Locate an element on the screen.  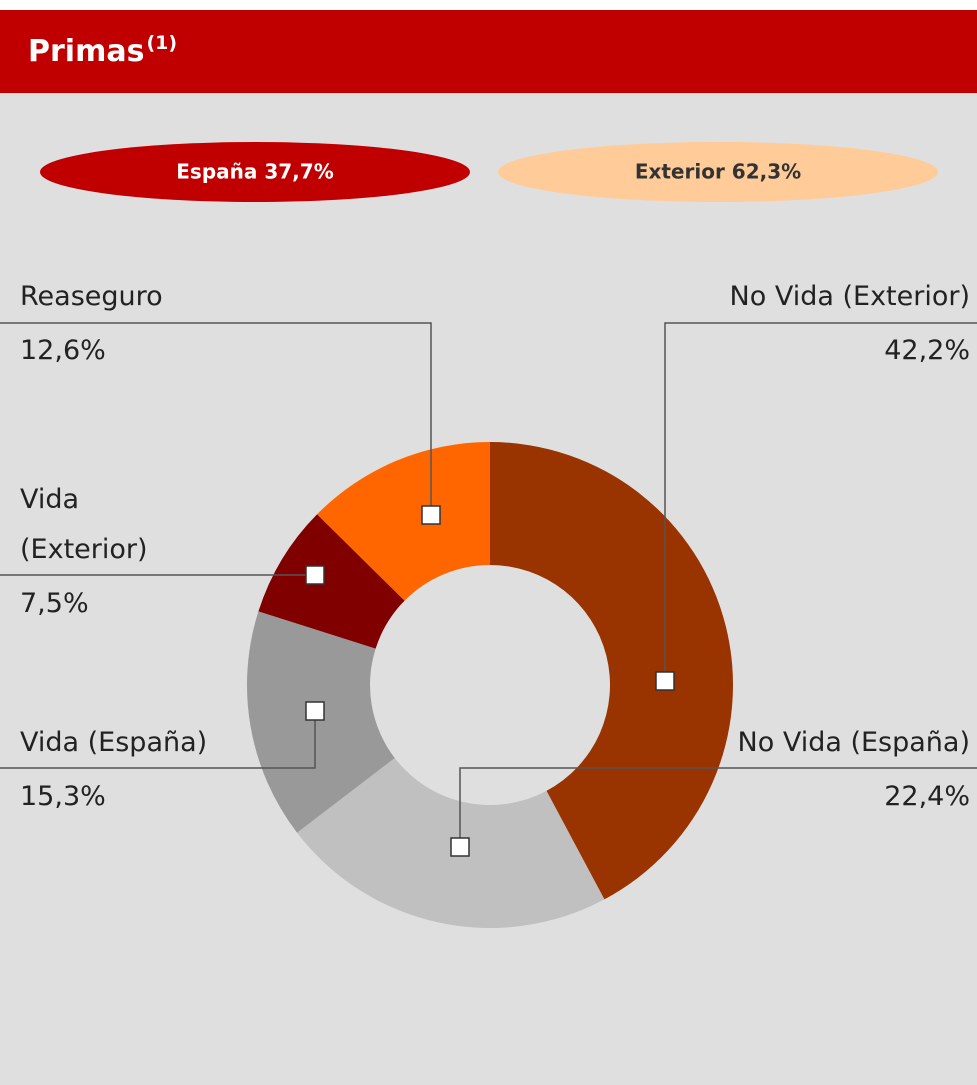
title-text: Primas is located at coordinates (86, 51).